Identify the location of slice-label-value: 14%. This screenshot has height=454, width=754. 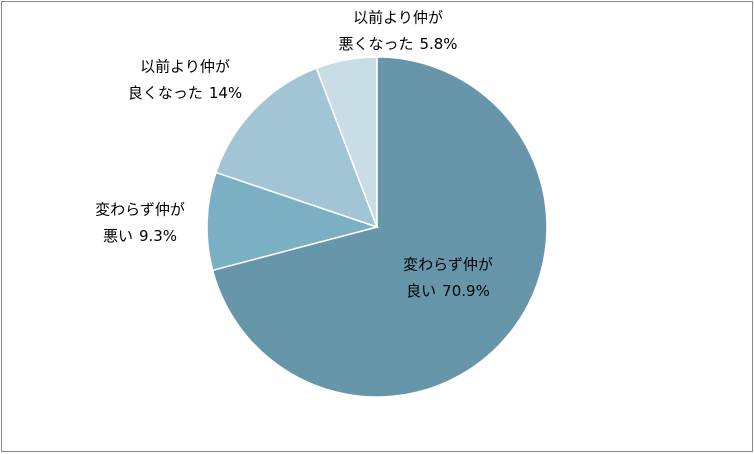
(225, 93).